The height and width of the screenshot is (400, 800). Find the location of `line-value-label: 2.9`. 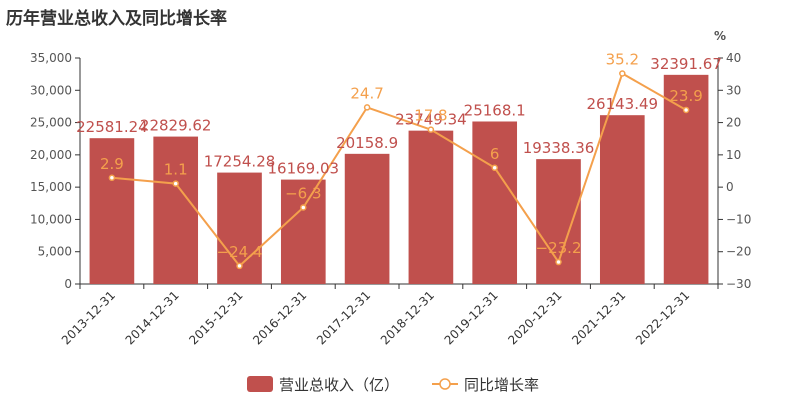

line-value-label: 2.9 is located at coordinates (112, 164).